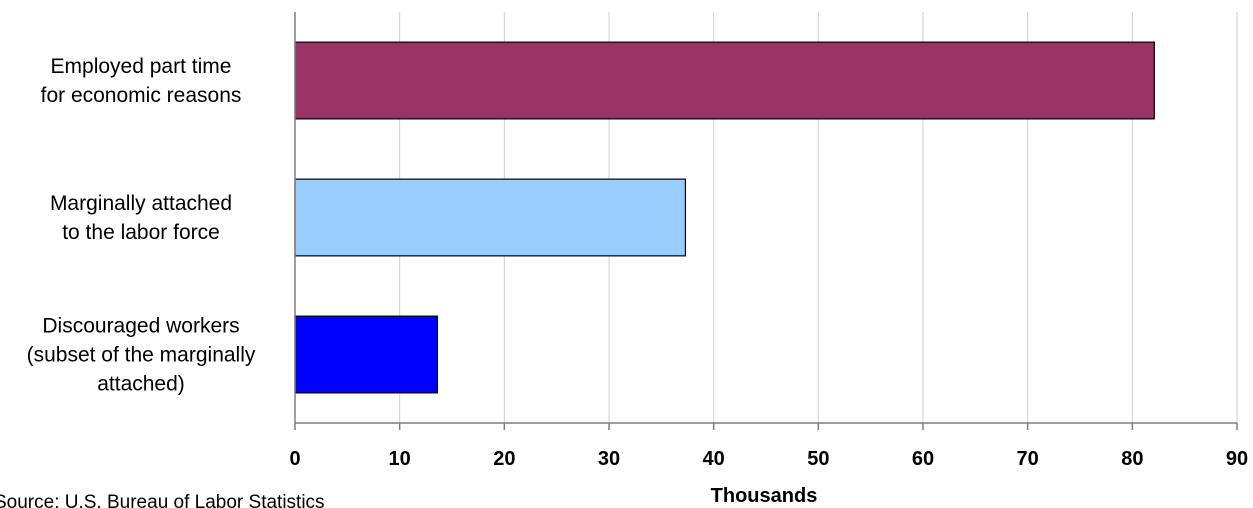 This screenshot has width=1253, height=508. What do you see at coordinates (141, 218) in the screenshot?
I see `category-label-2: Marginally attached to the labor force` at bounding box center [141, 218].